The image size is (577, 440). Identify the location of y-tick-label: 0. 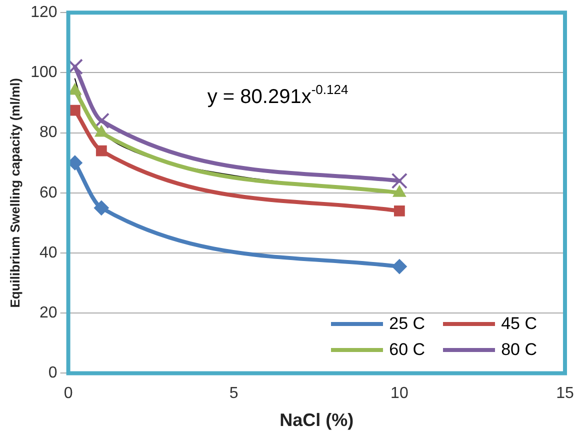
(53, 373).